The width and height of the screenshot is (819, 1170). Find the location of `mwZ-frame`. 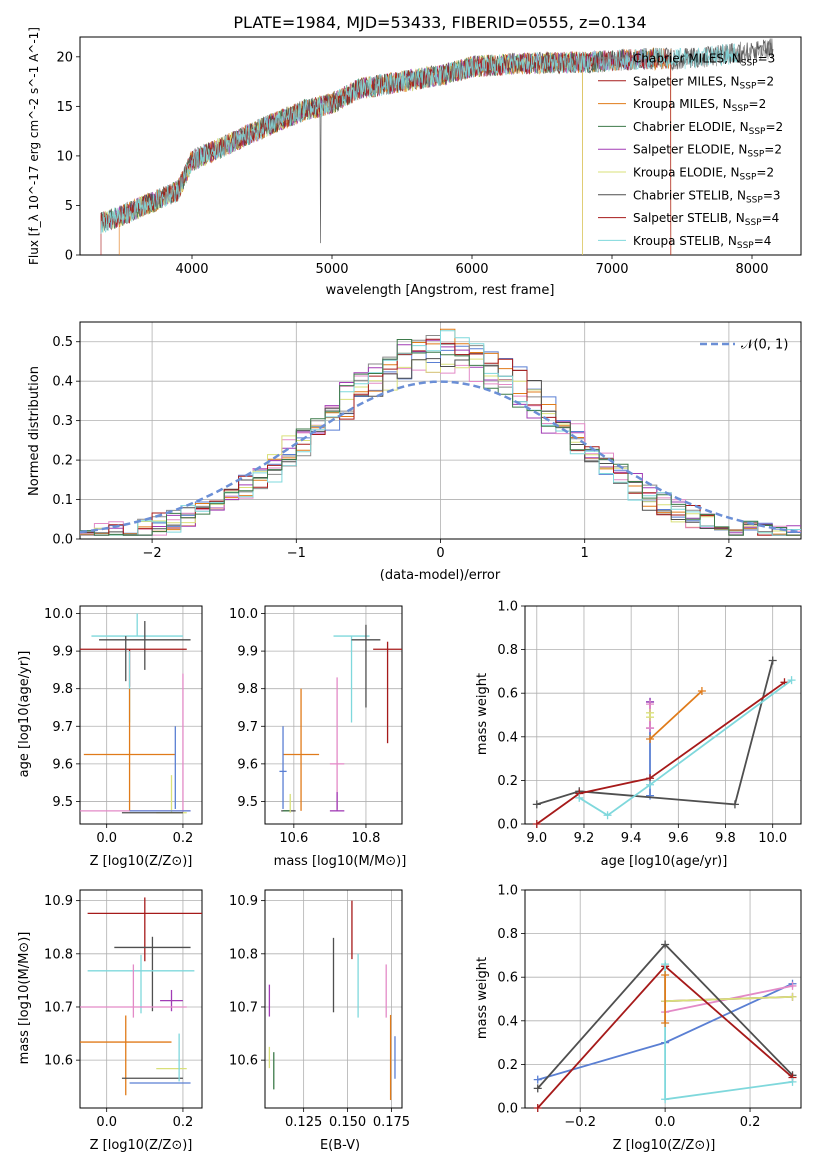

mwZ-frame is located at coordinates (663, 999).